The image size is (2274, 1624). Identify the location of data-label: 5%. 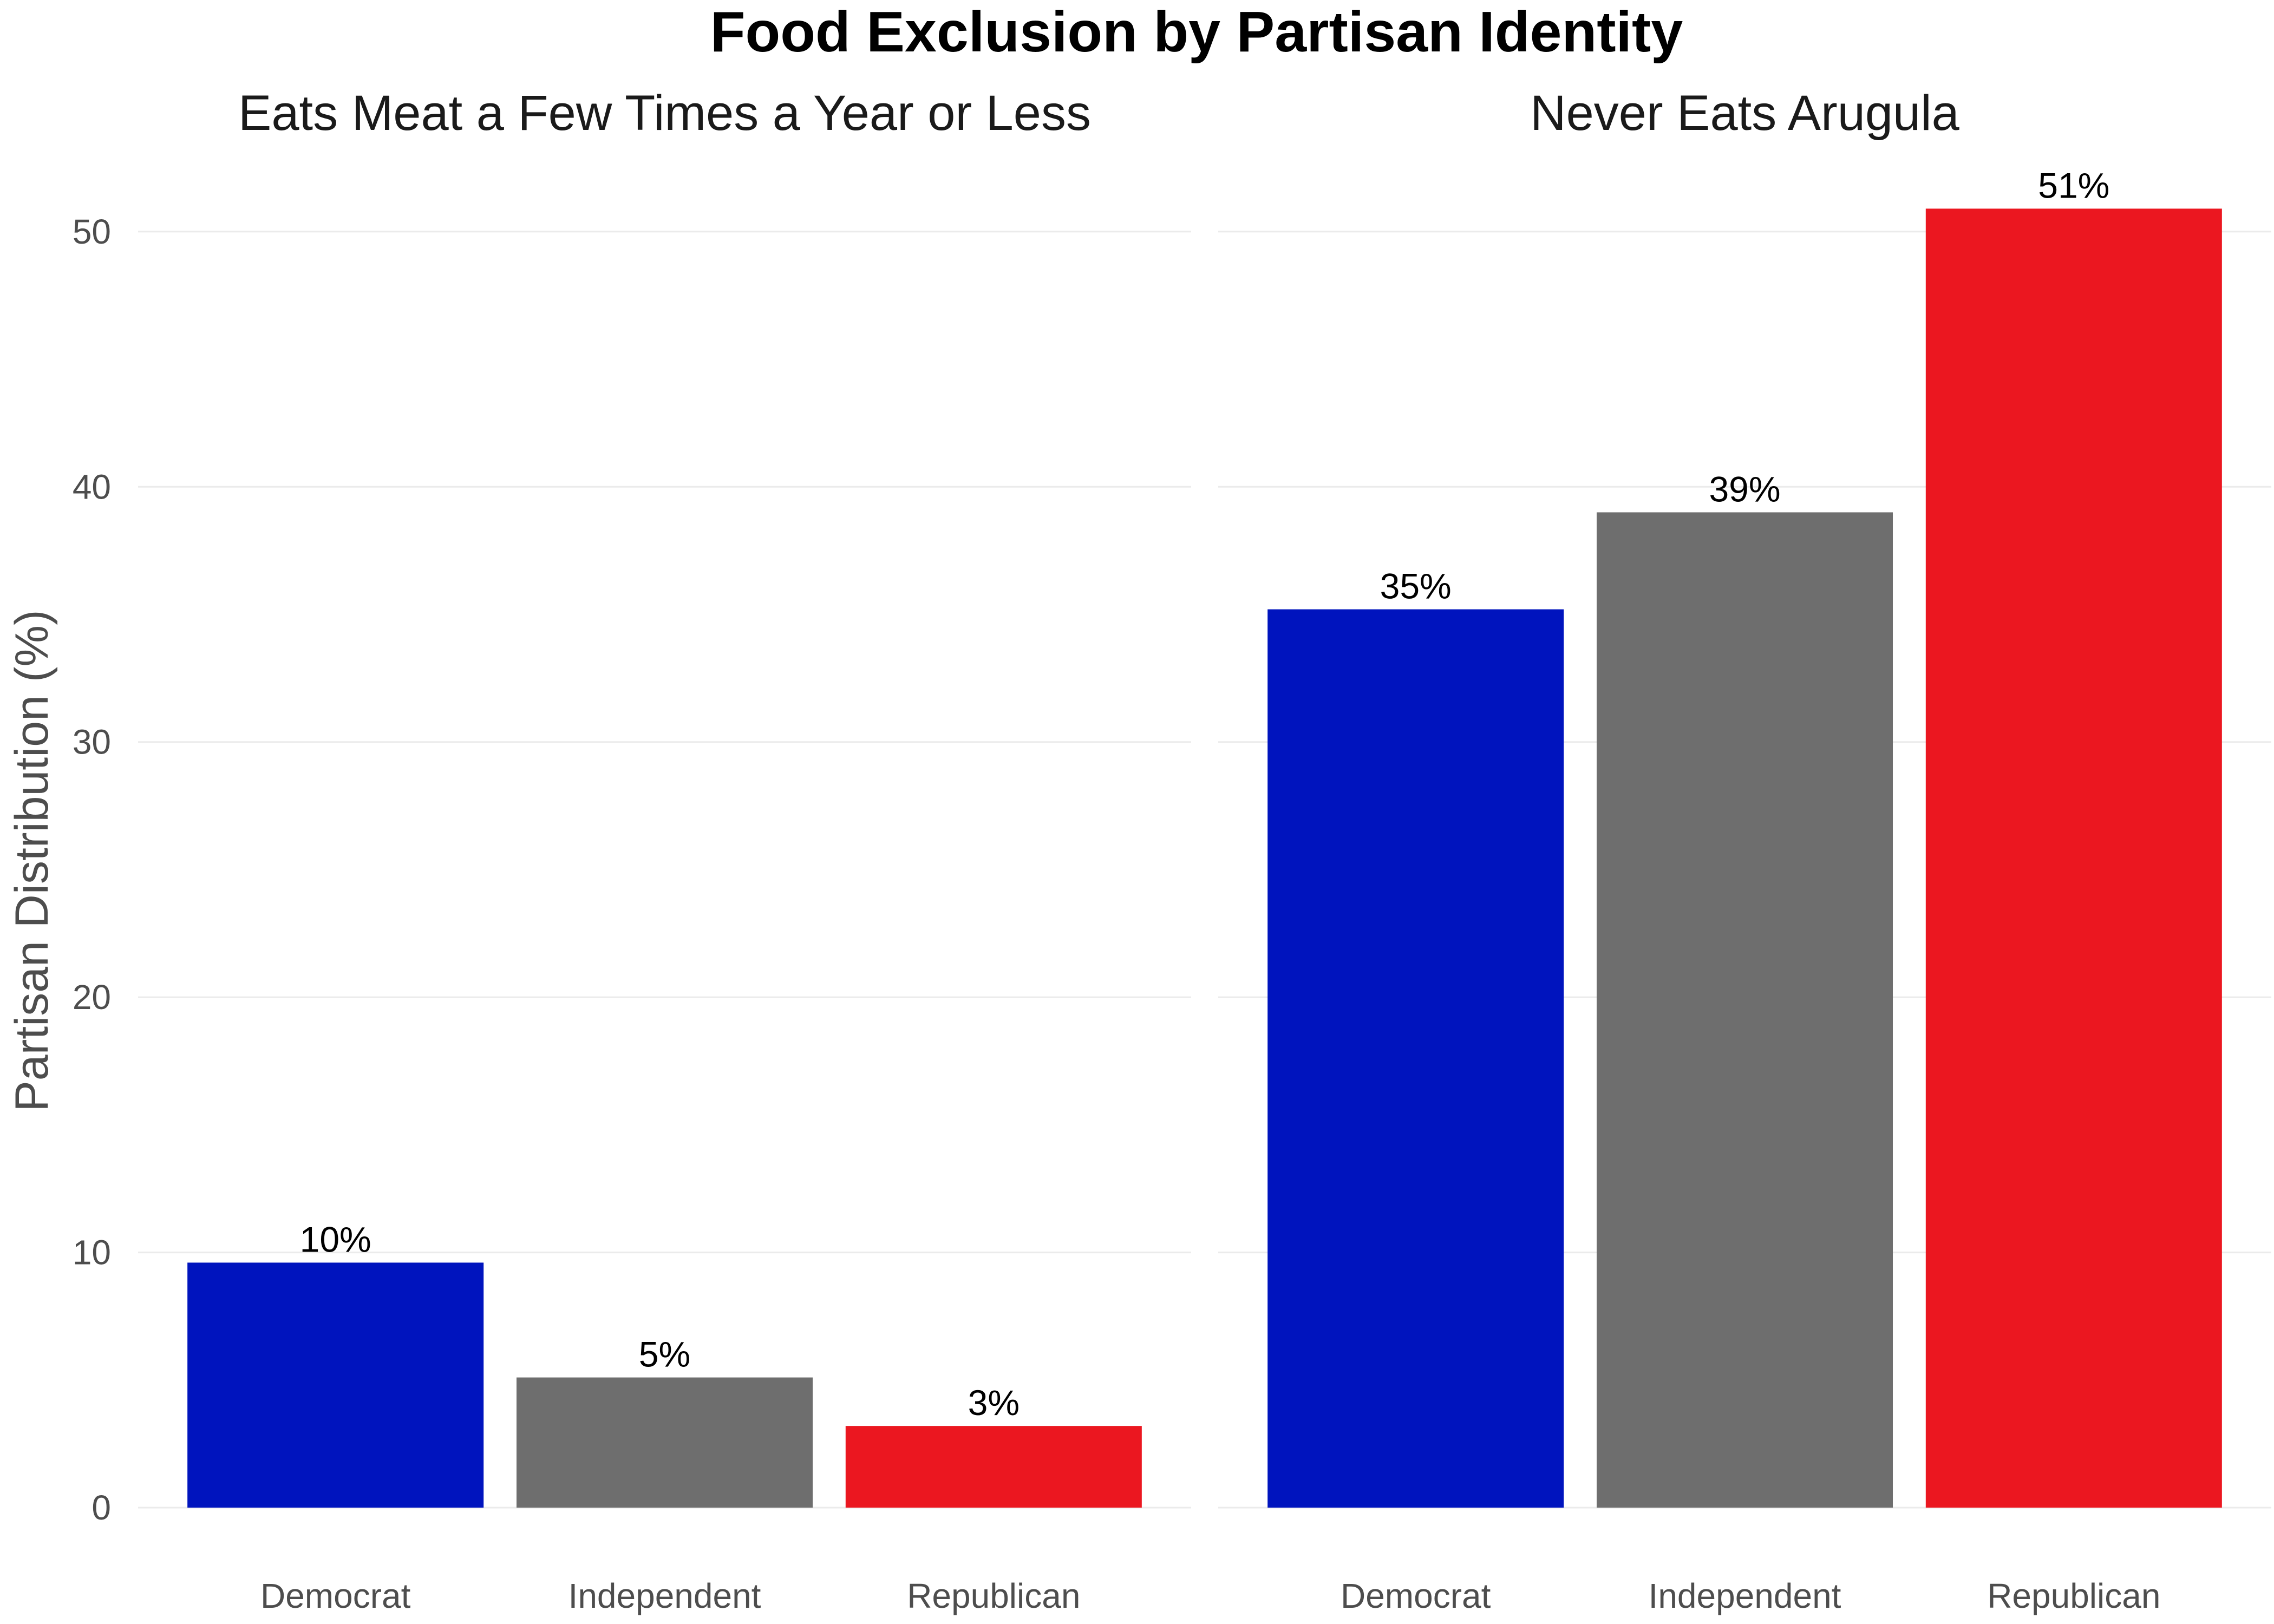
(665, 1354).